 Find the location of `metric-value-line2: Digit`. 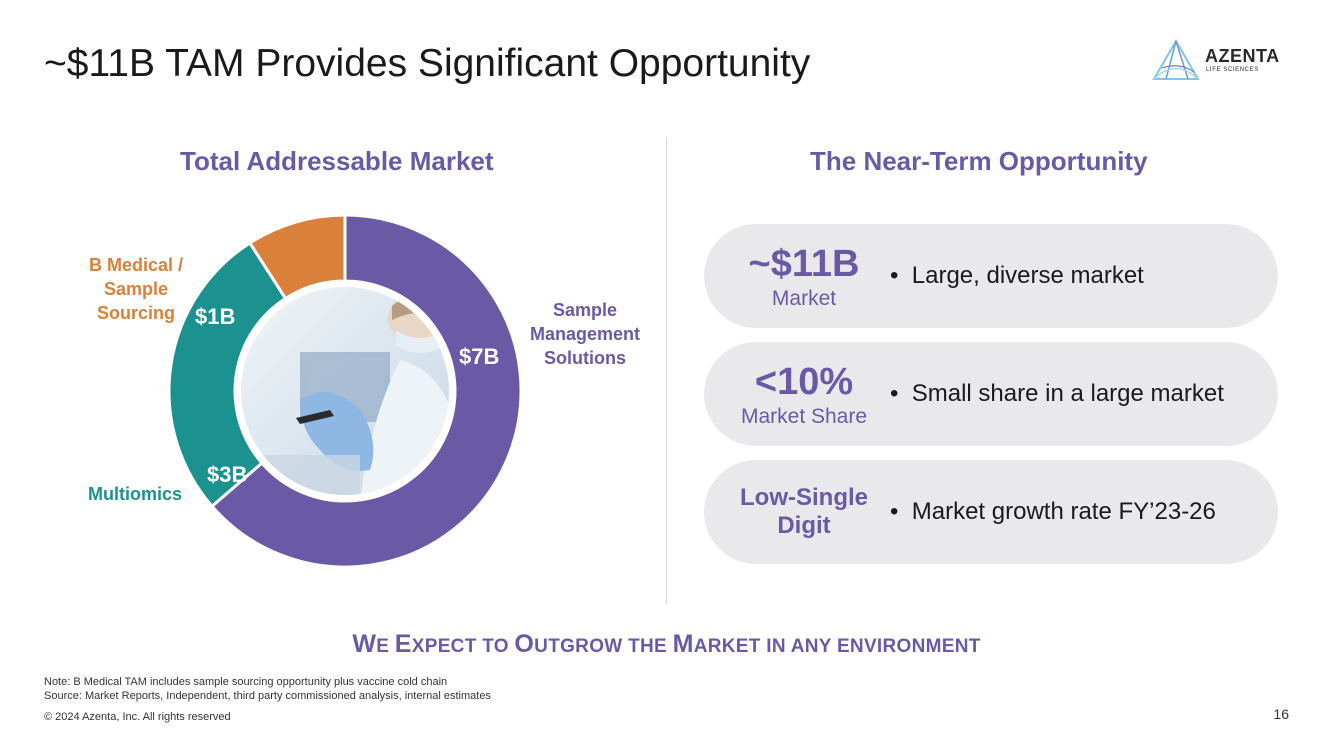

metric-value-line2: Digit is located at coordinates (804, 525).